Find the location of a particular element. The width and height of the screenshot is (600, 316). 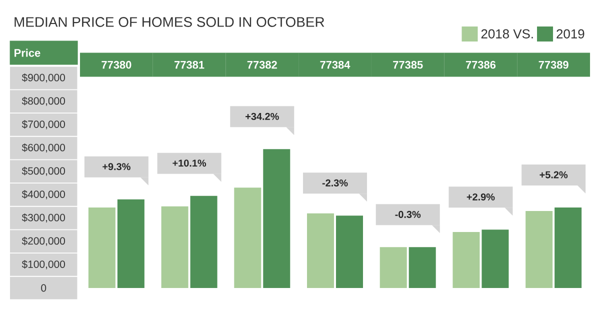

x-tick-label: 77381 is located at coordinates (189, 64).